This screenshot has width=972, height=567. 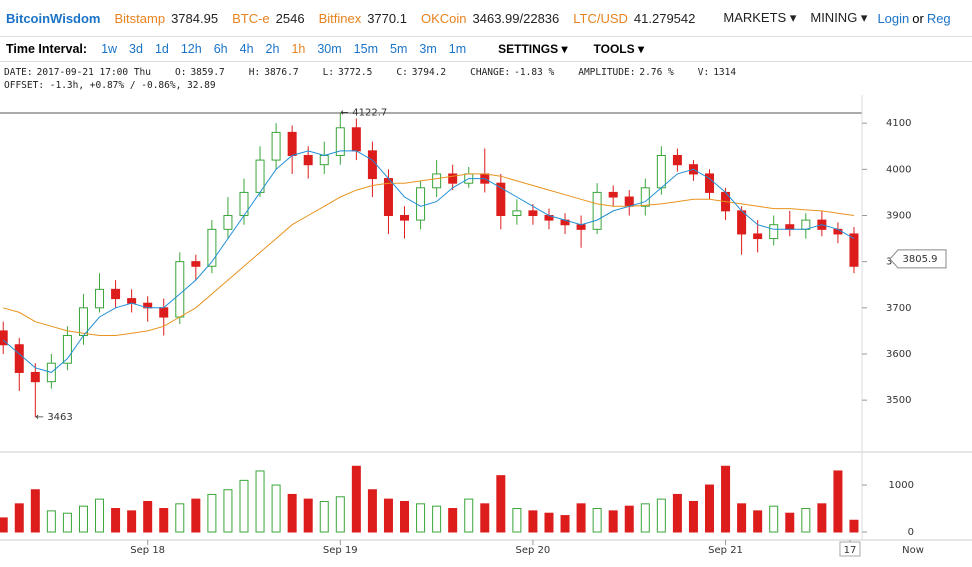 I want to click on volume-tick-label: 0, so click(x=911, y=532).